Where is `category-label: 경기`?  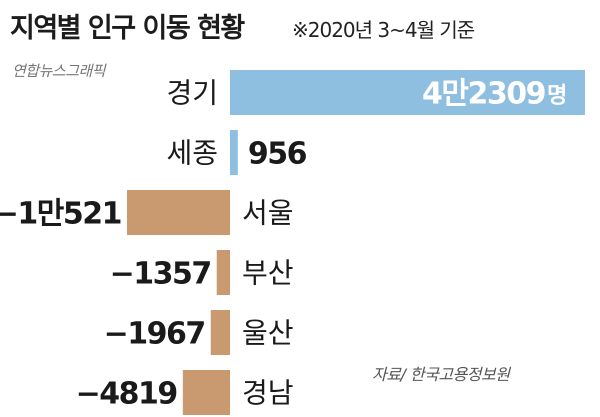 category-label: 경기 is located at coordinates (192, 93).